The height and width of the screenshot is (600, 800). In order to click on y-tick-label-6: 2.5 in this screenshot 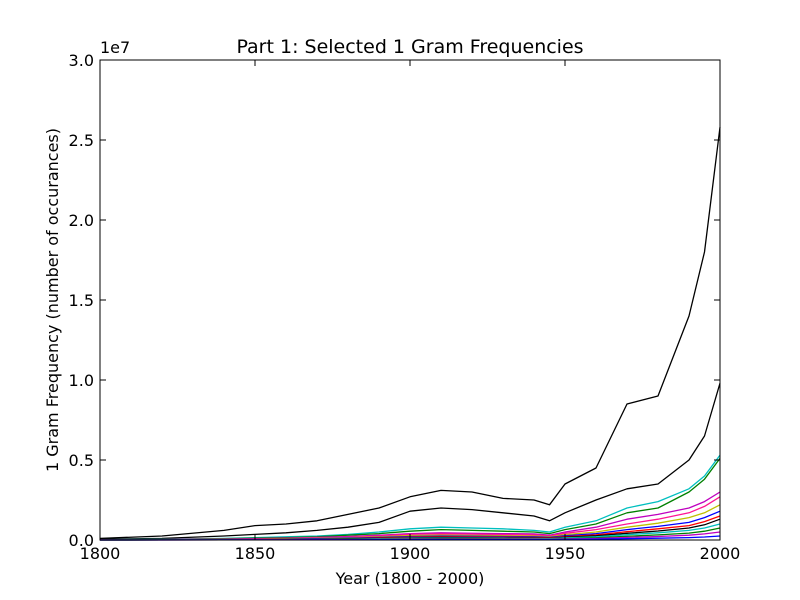, I will do `click(81, 140)`.